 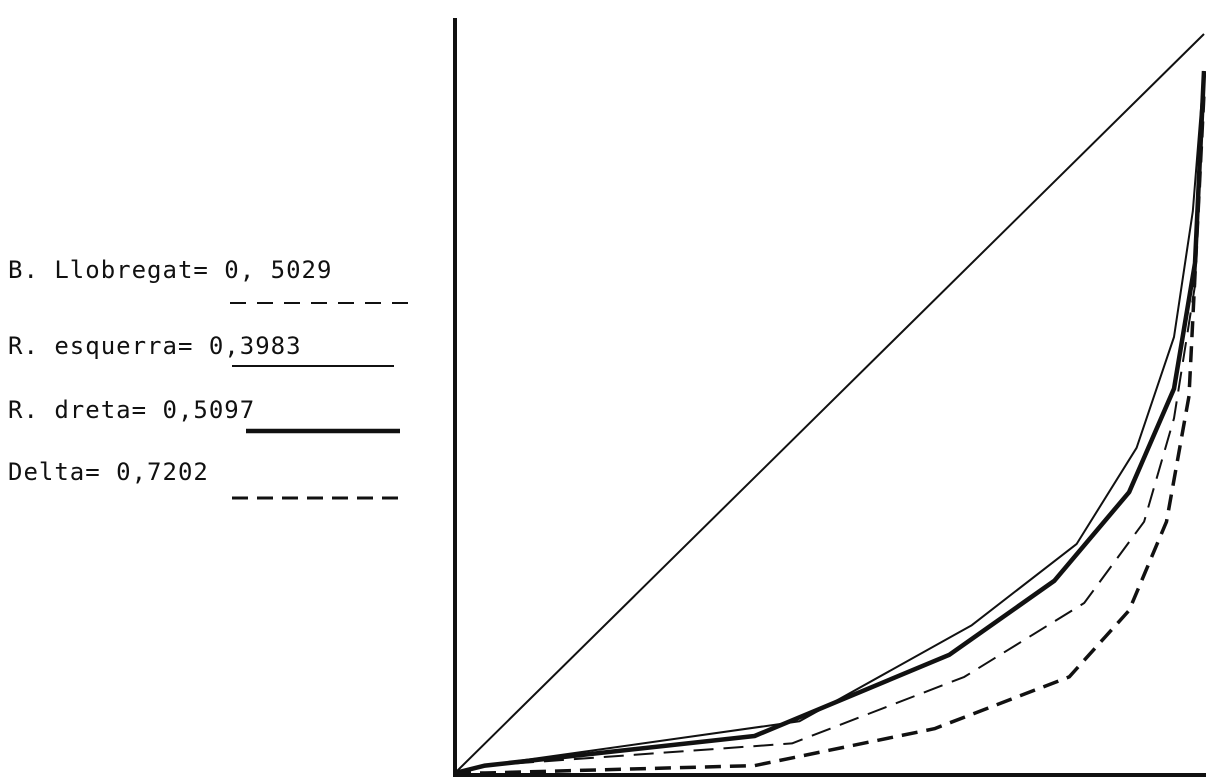 I want to click on legend-label-delta: Delta= 0,7202, so click(x=108, y=472).